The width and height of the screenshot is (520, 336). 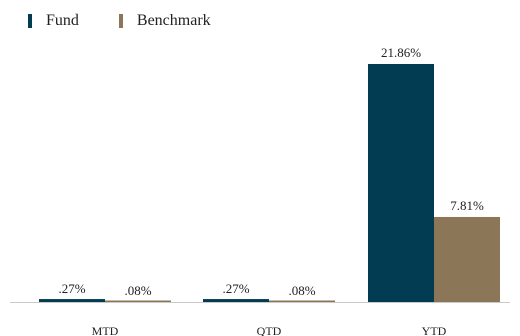 What do you see at coordinates (467, 205) in the screenshot?
I see `value-label-benchmark-ytd: 7.81%` at bounding box center [467, 205].